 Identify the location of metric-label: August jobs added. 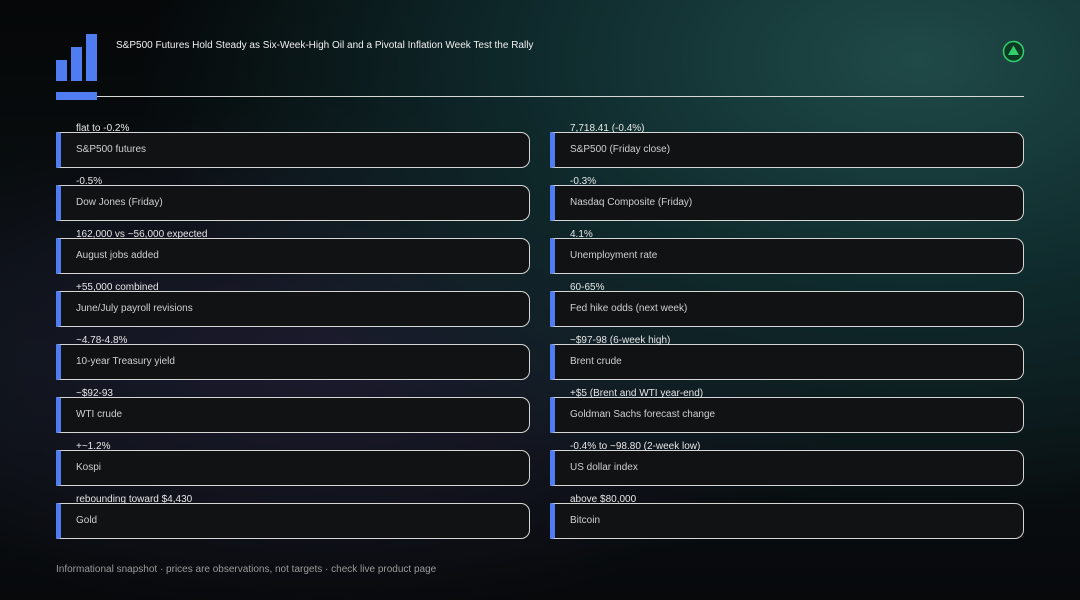
(117, 255).